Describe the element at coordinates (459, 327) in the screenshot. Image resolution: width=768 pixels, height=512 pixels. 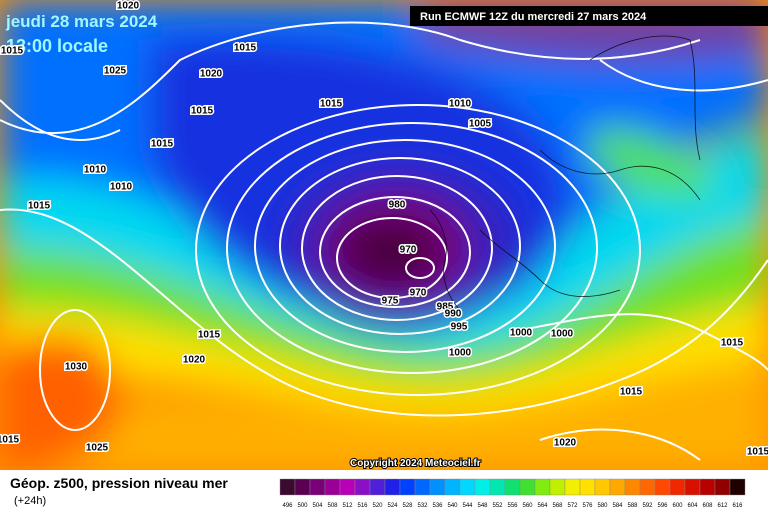
I see `isobar-label: 995` at that location.